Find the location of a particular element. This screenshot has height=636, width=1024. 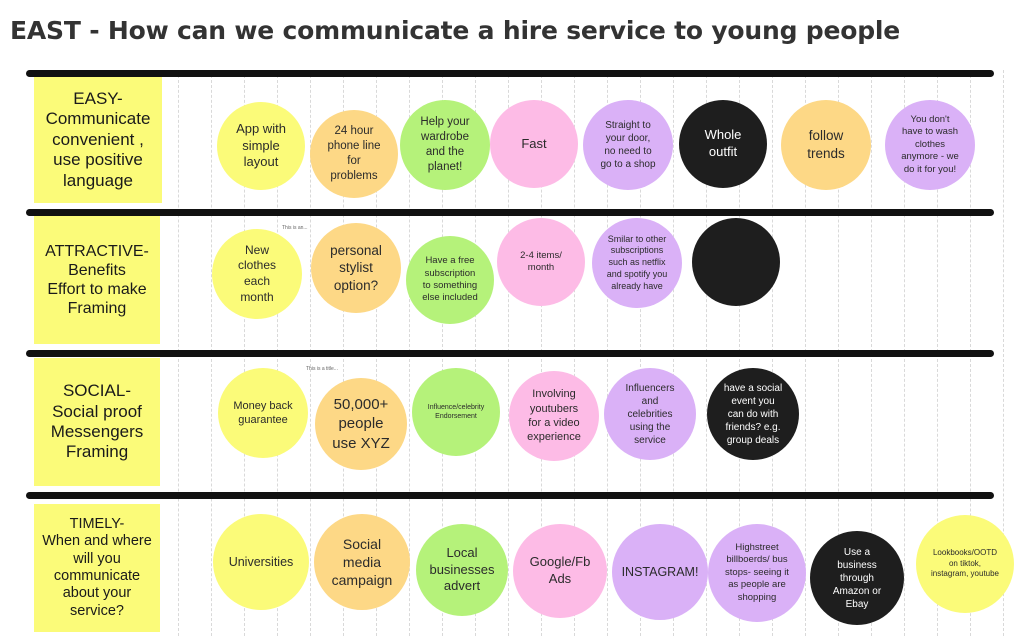

grid-line is located at coordinates (1003, 353).